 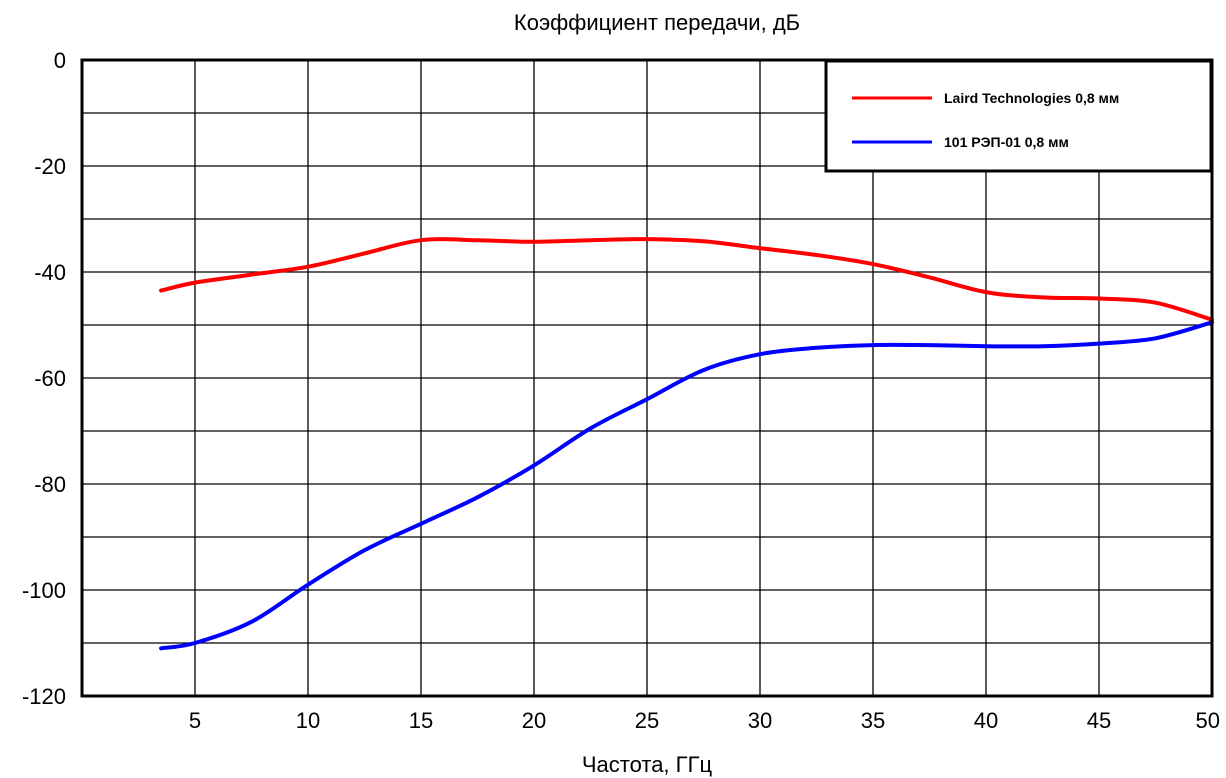 What do you see at coordinates (44, 696) in the screenshot?
I see `y-tick-label: -120` at bounding box center [44, 696].